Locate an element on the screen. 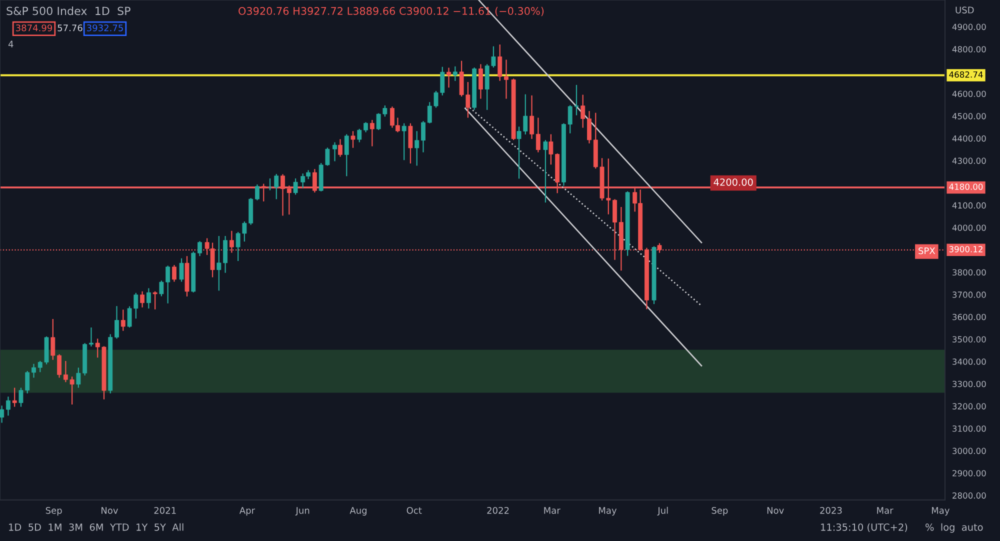 The width and height of the screenshot is (1000, 541). annotation: 3932.75 is located at coordinates (105, 28).